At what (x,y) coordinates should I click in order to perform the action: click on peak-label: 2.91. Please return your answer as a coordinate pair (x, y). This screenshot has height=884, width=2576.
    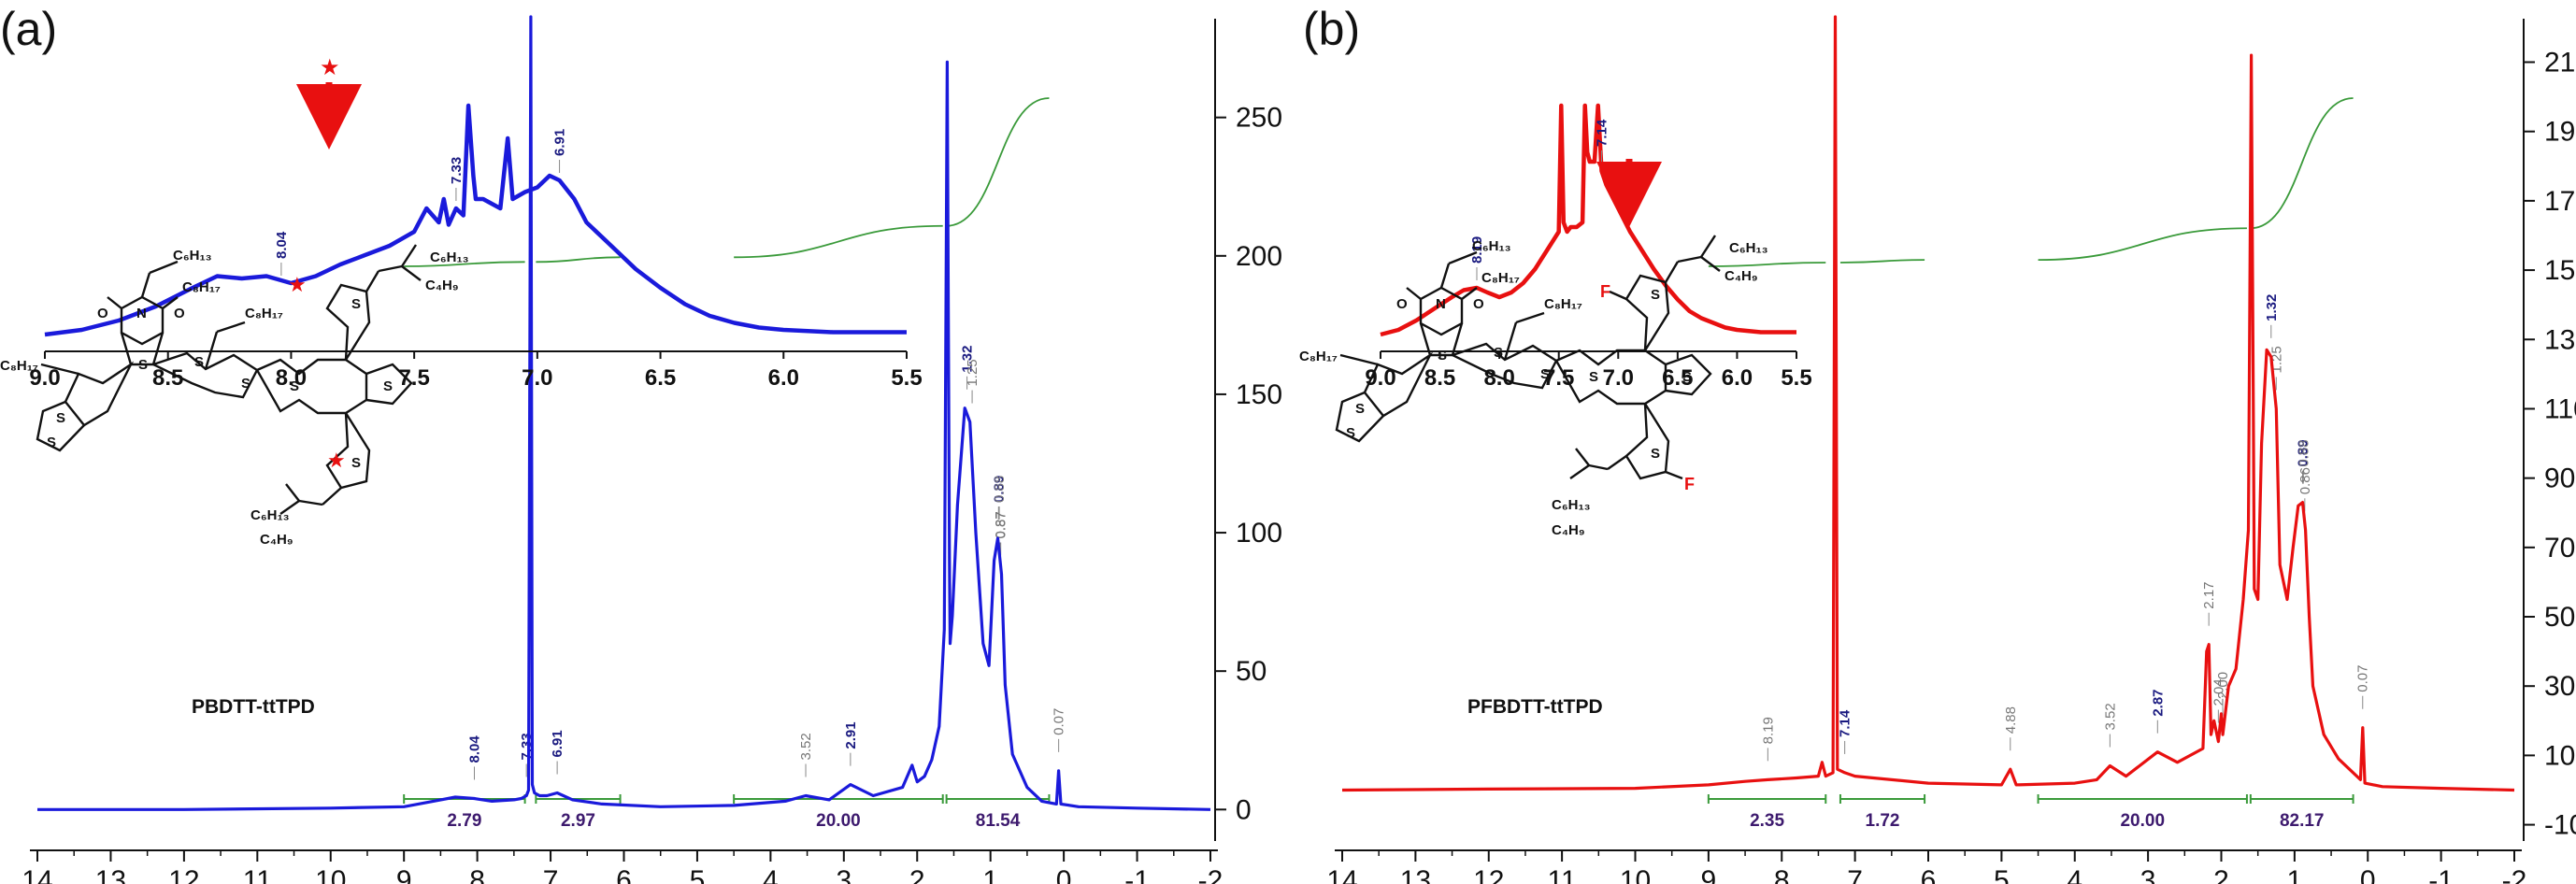
    Looking at the image, I should click on (851, 735).